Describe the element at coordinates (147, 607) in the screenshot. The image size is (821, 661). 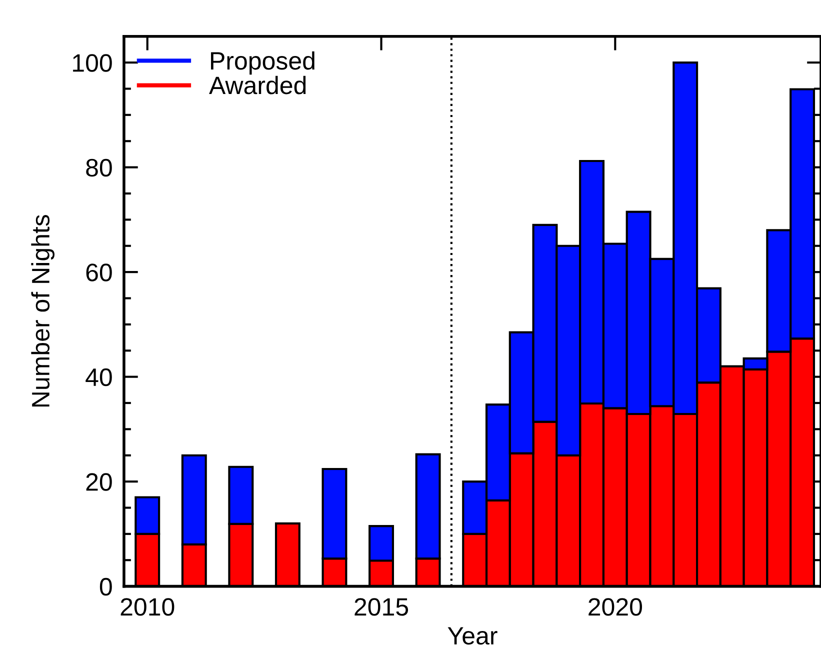
I see `x-tick-label: 2010` at that location.